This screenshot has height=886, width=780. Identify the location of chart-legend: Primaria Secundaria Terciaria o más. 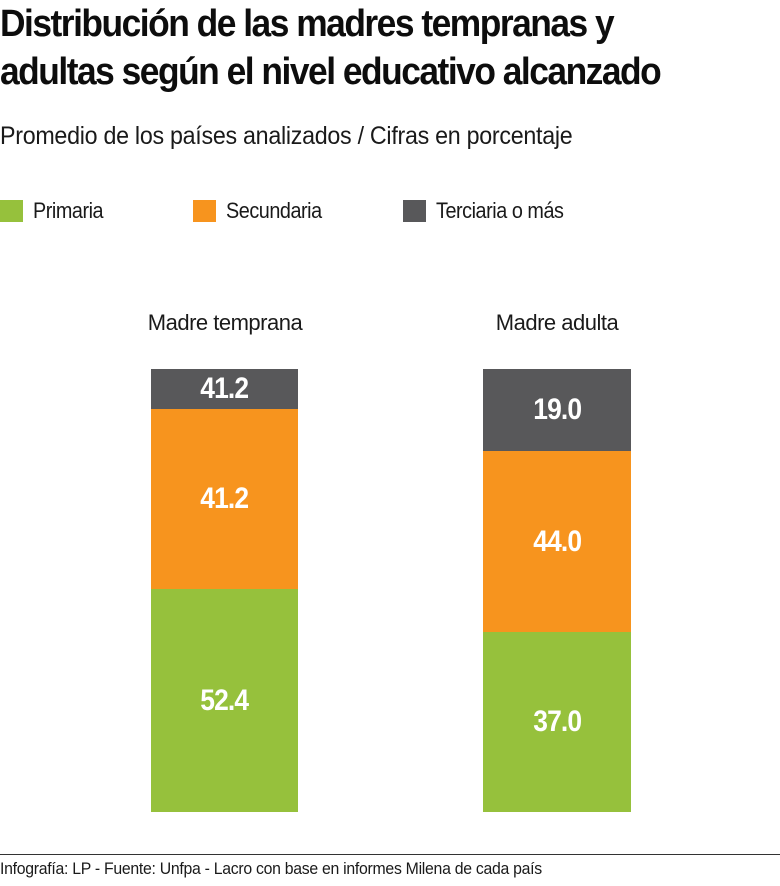
(390, 211).